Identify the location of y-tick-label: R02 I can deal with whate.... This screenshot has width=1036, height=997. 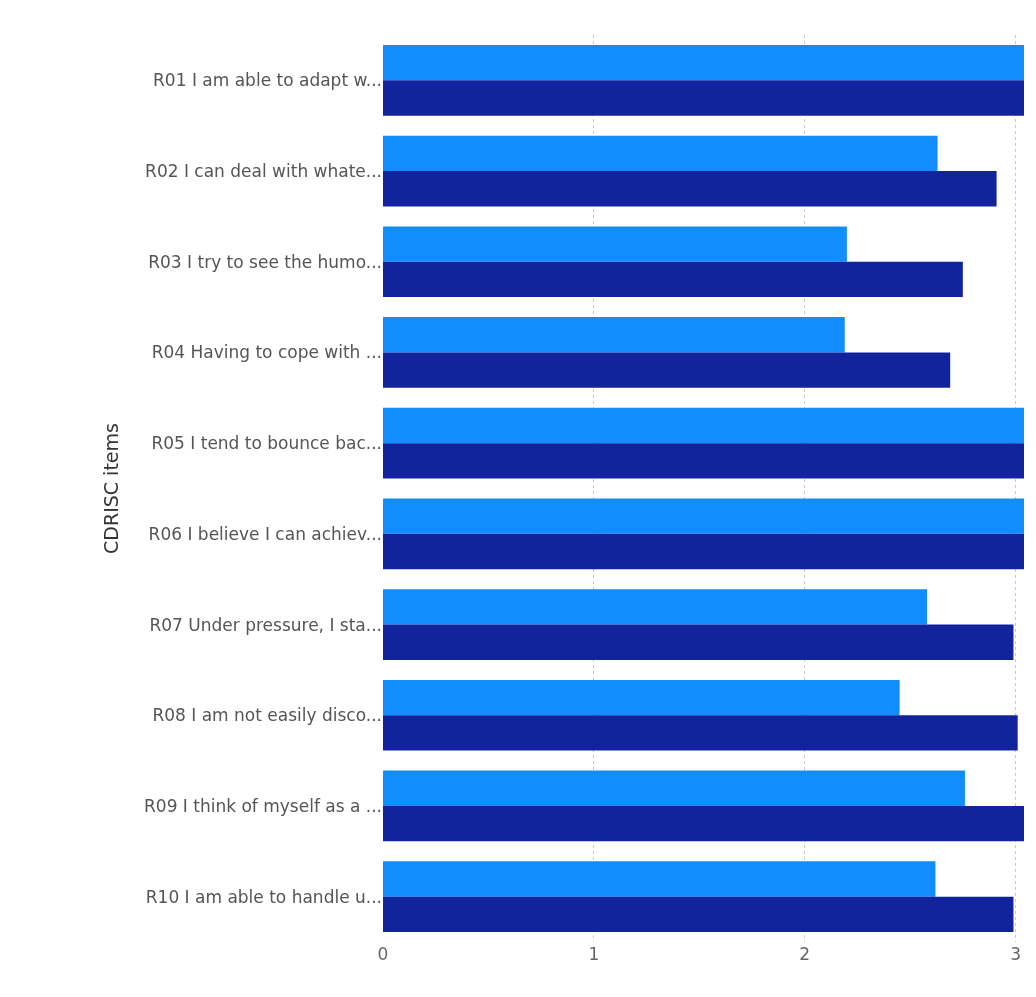
(263, 171).